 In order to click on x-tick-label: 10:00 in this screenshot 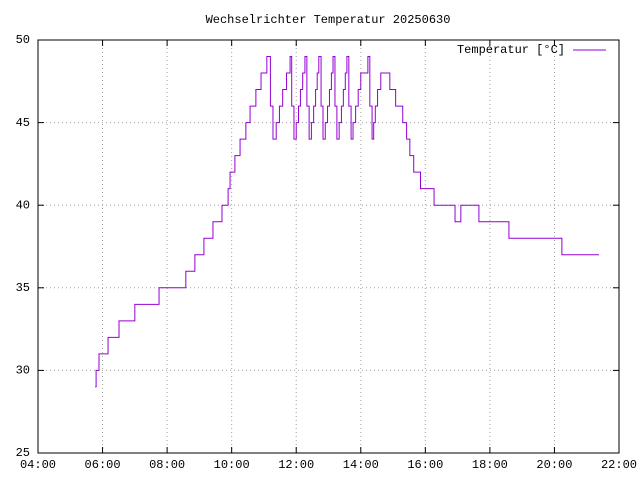, I will do `click(232, 465)`.